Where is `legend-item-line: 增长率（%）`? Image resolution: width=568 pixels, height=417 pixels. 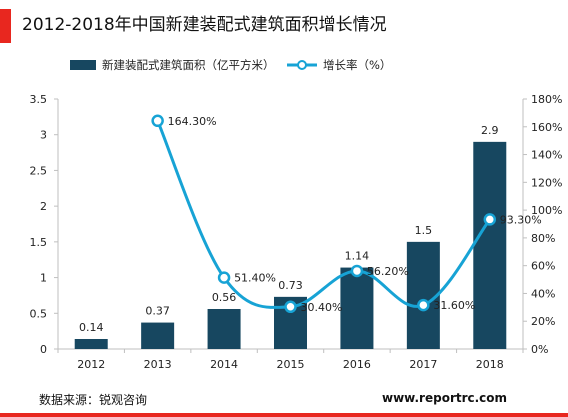 legend-item-line: 增长率（%） is located at coordinates (339, 65).